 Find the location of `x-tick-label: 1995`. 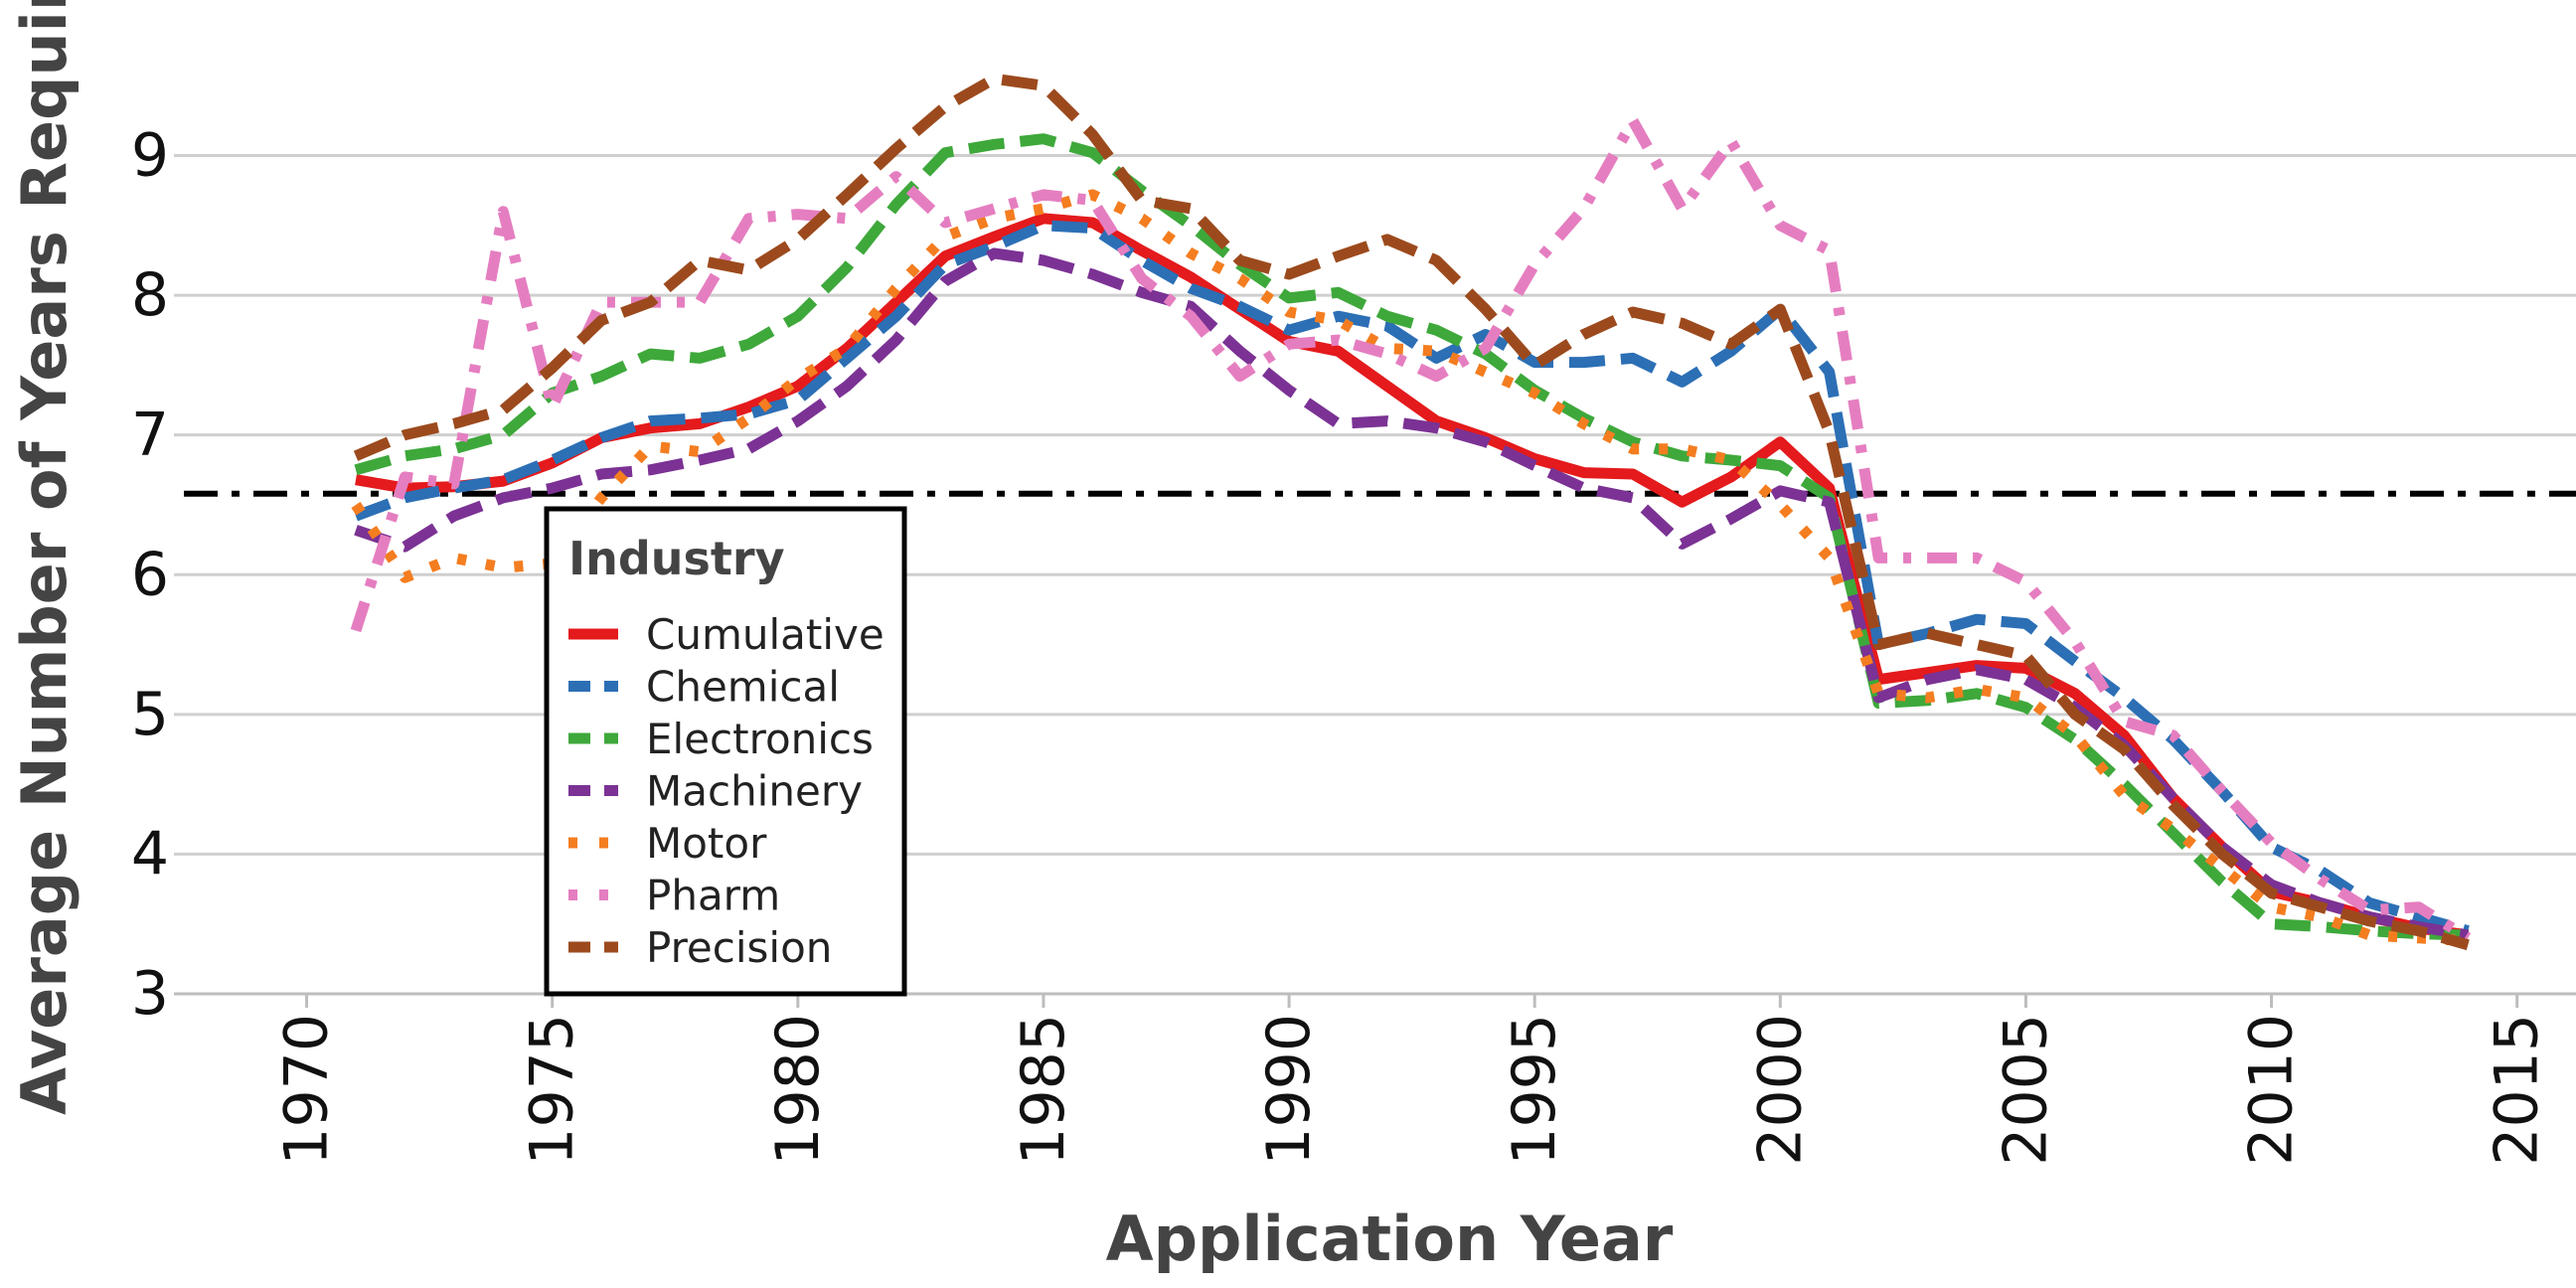

x-tick-label: 1995 is located at coordinates (1534, 1090).